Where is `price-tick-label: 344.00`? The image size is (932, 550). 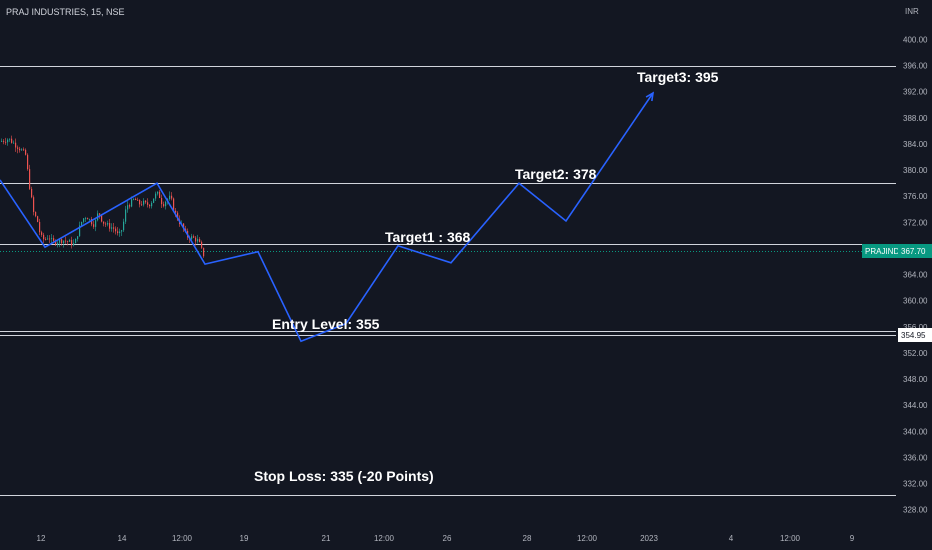 price-tick-label: 344.00 is located at coordinates (915, 405).